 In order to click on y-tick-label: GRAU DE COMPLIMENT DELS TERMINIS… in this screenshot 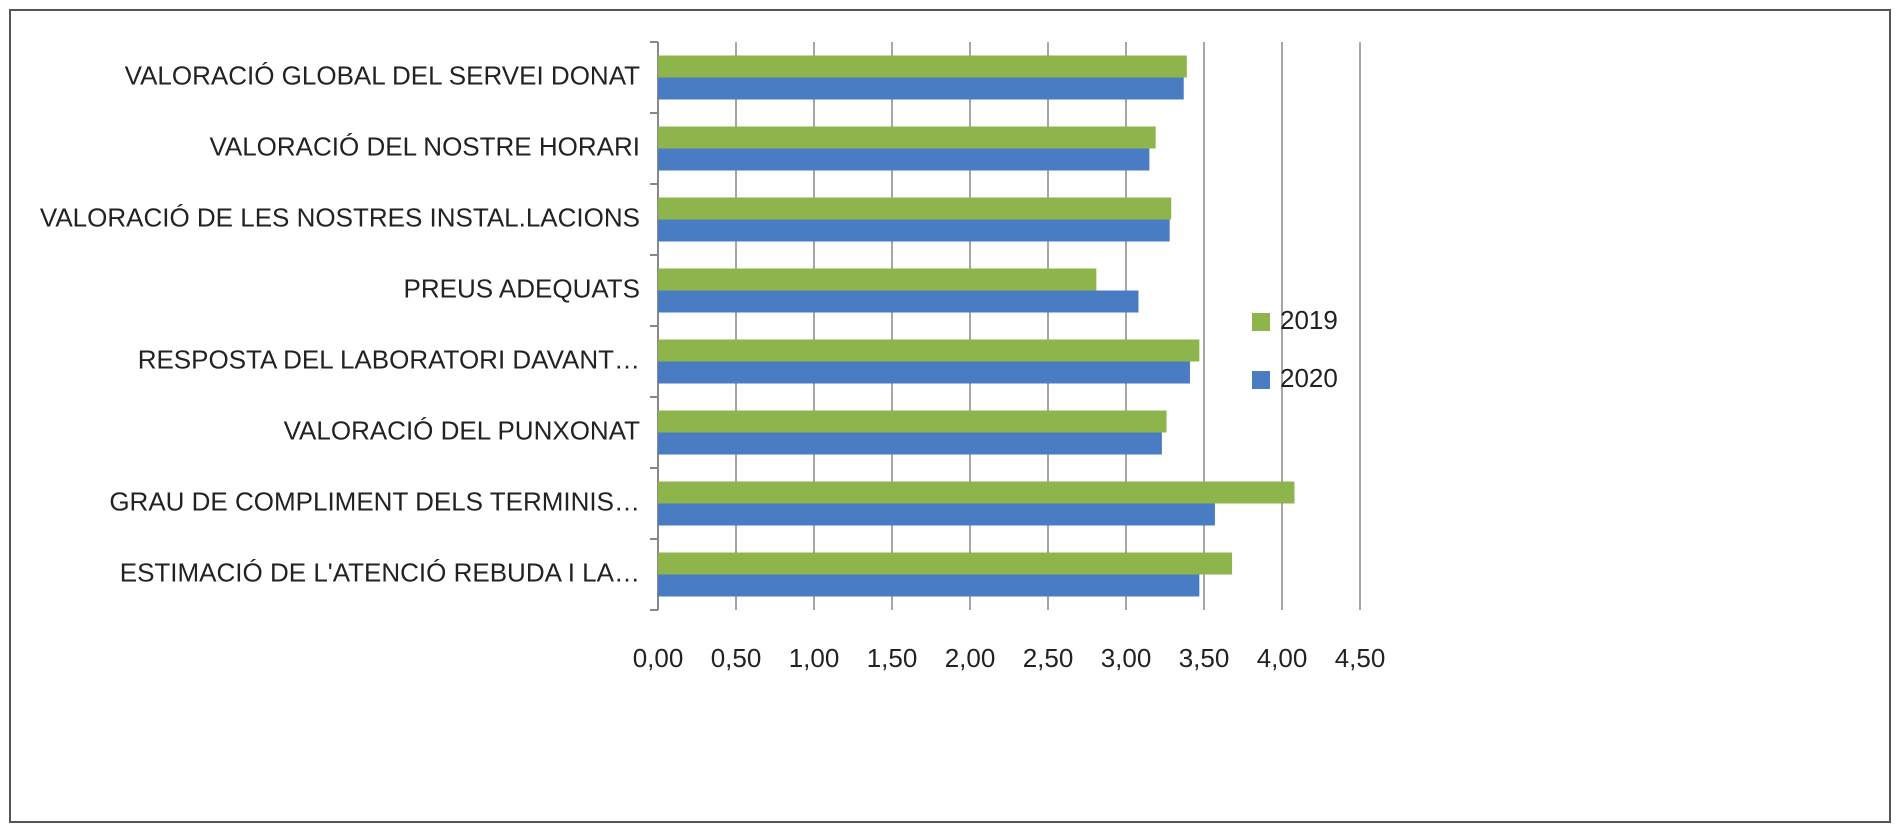, I will do `click(374, 501)`.